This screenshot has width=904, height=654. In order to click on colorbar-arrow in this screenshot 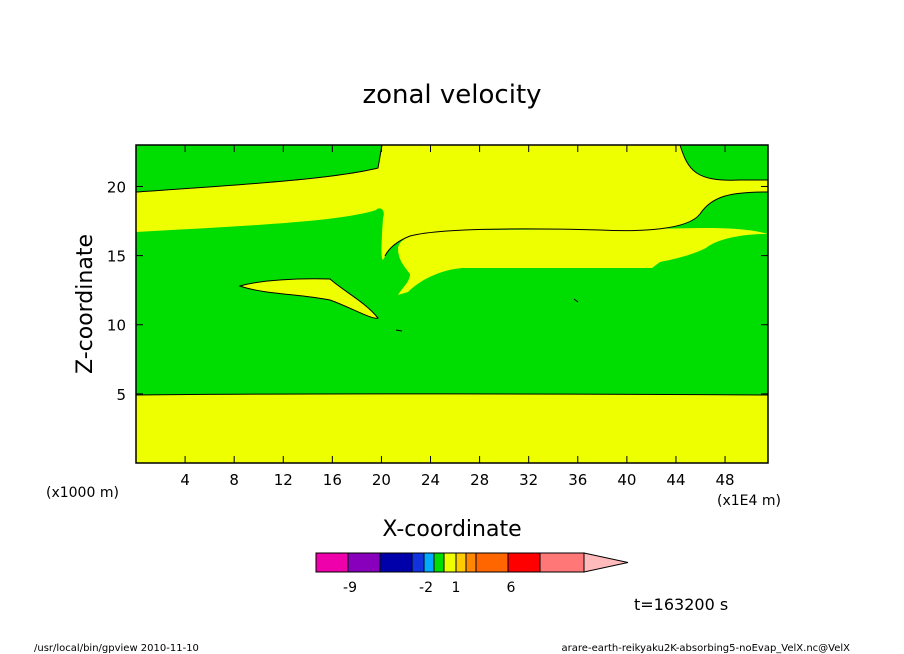, I will do `click(606, 562)`.